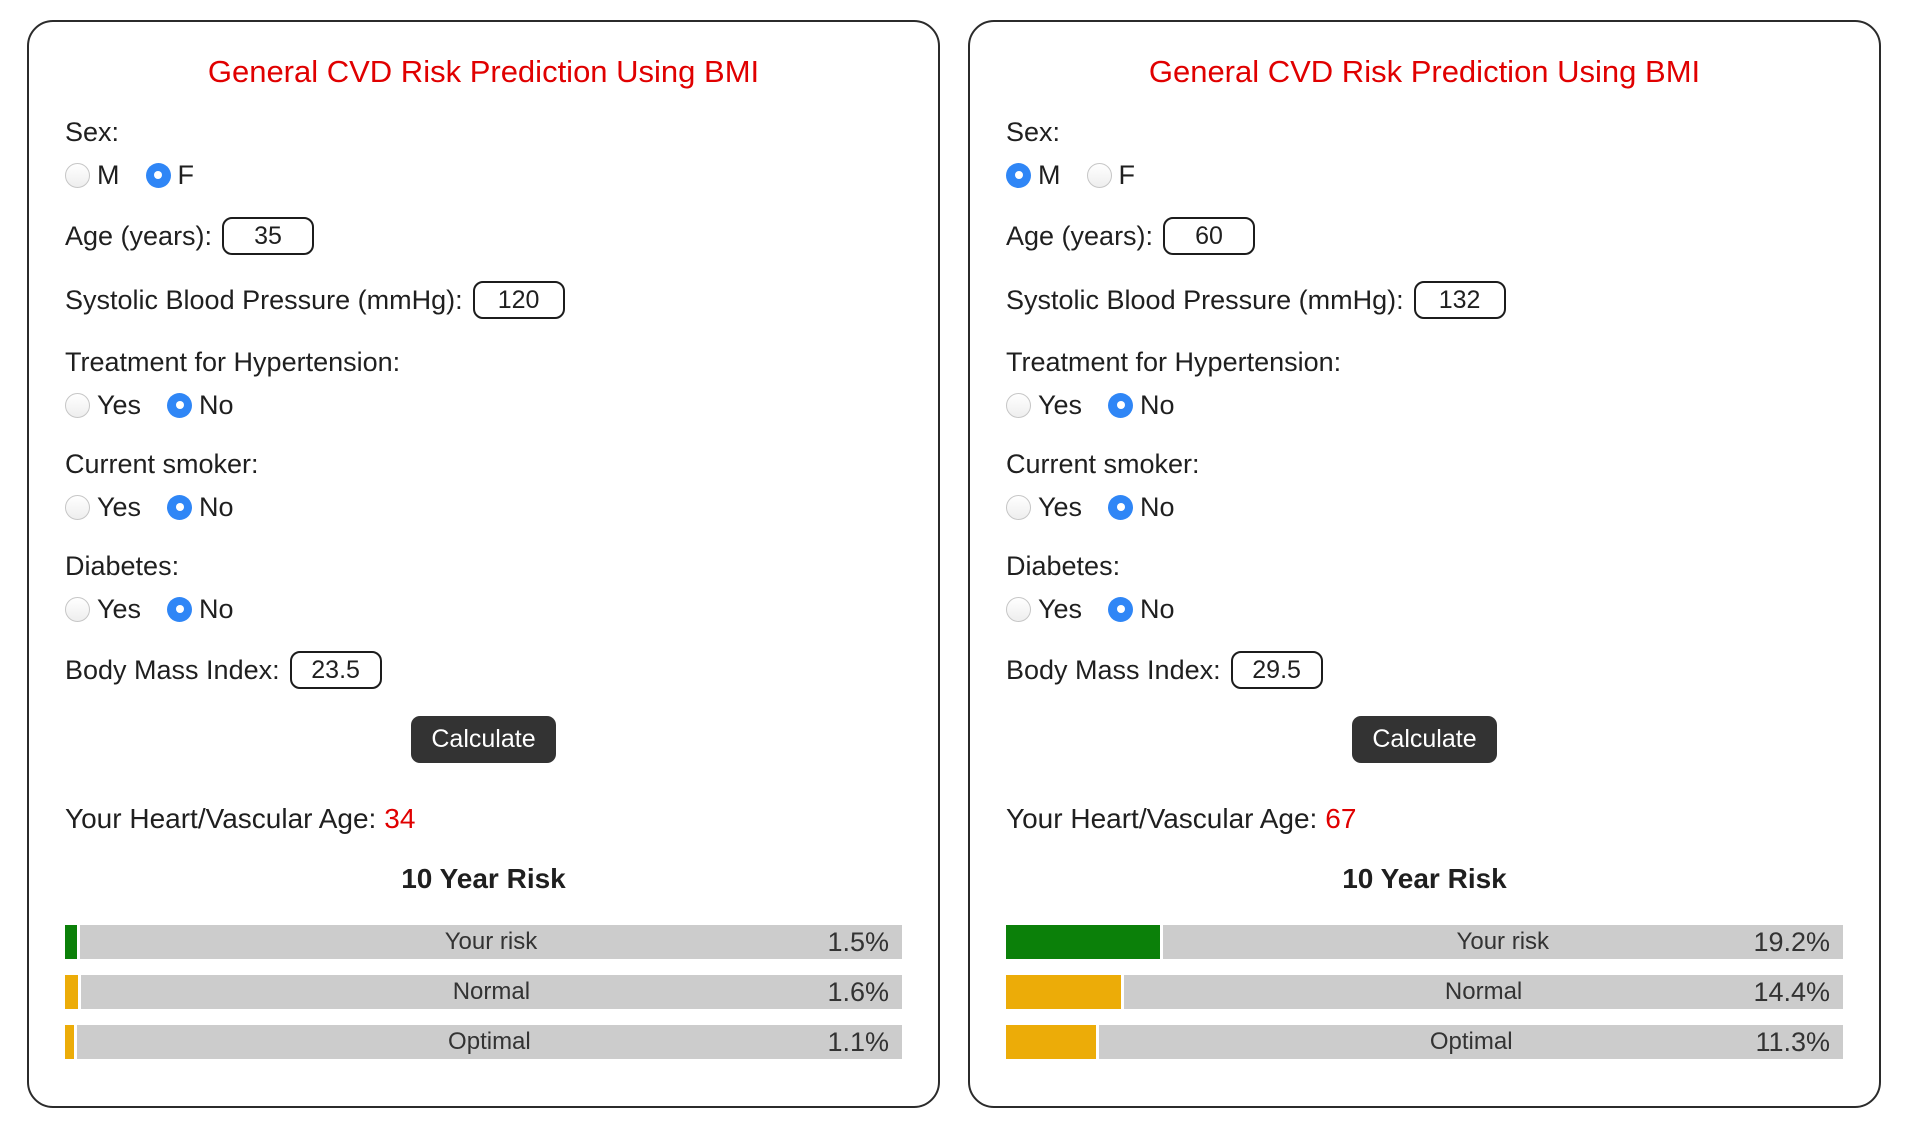 This screenshot has width=1908, height=1128. Describe the element at coordinates (858, 1041) in the screenshot. I see `optimal-percent: 1.1%` at that location.